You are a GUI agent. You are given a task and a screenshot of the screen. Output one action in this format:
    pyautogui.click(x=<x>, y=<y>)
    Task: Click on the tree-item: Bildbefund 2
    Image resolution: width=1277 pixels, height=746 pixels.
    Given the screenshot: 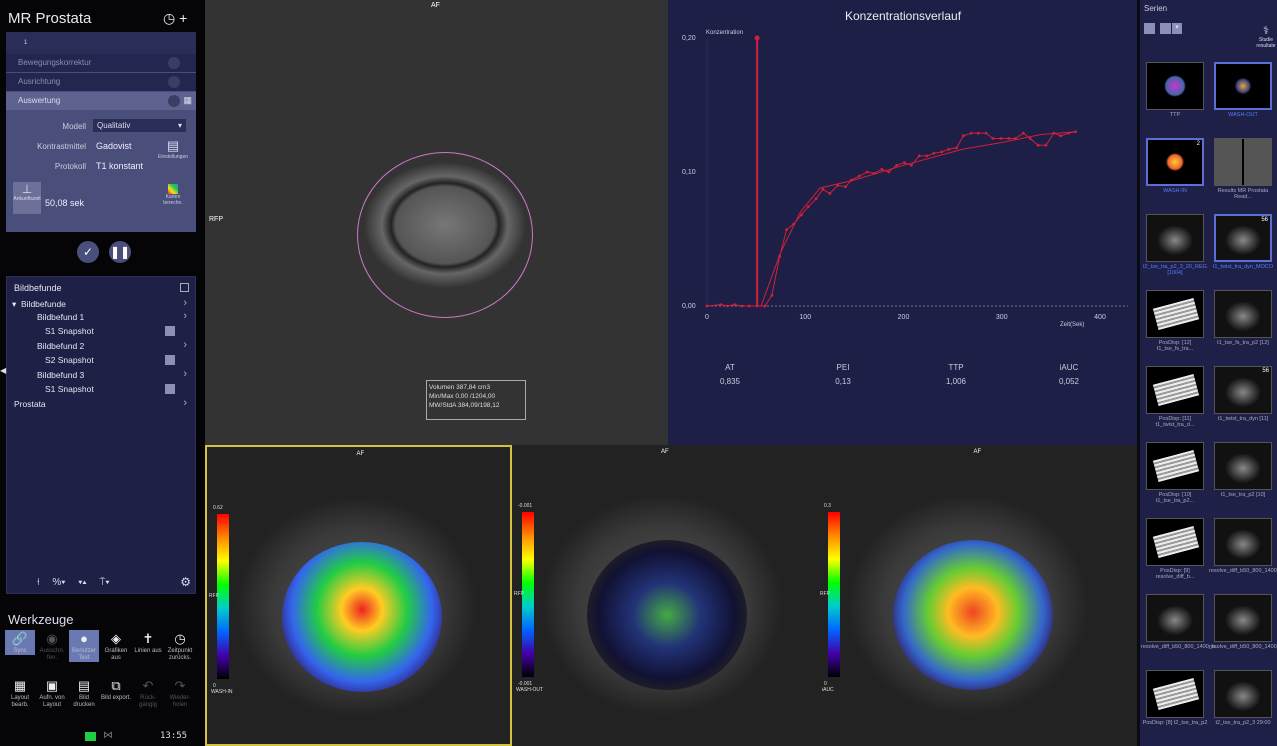 What is the action you would take?
    pyautogui.click(x=61, y=346)
    